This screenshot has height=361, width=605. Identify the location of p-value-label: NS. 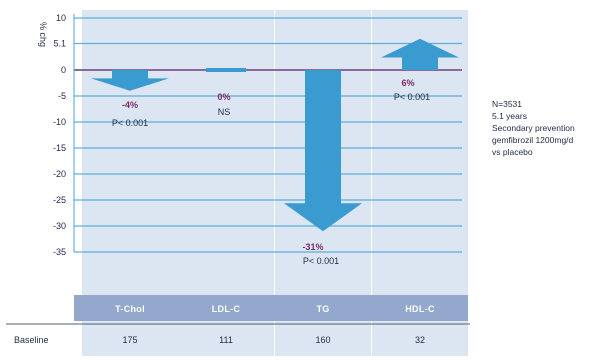
(224, 112).